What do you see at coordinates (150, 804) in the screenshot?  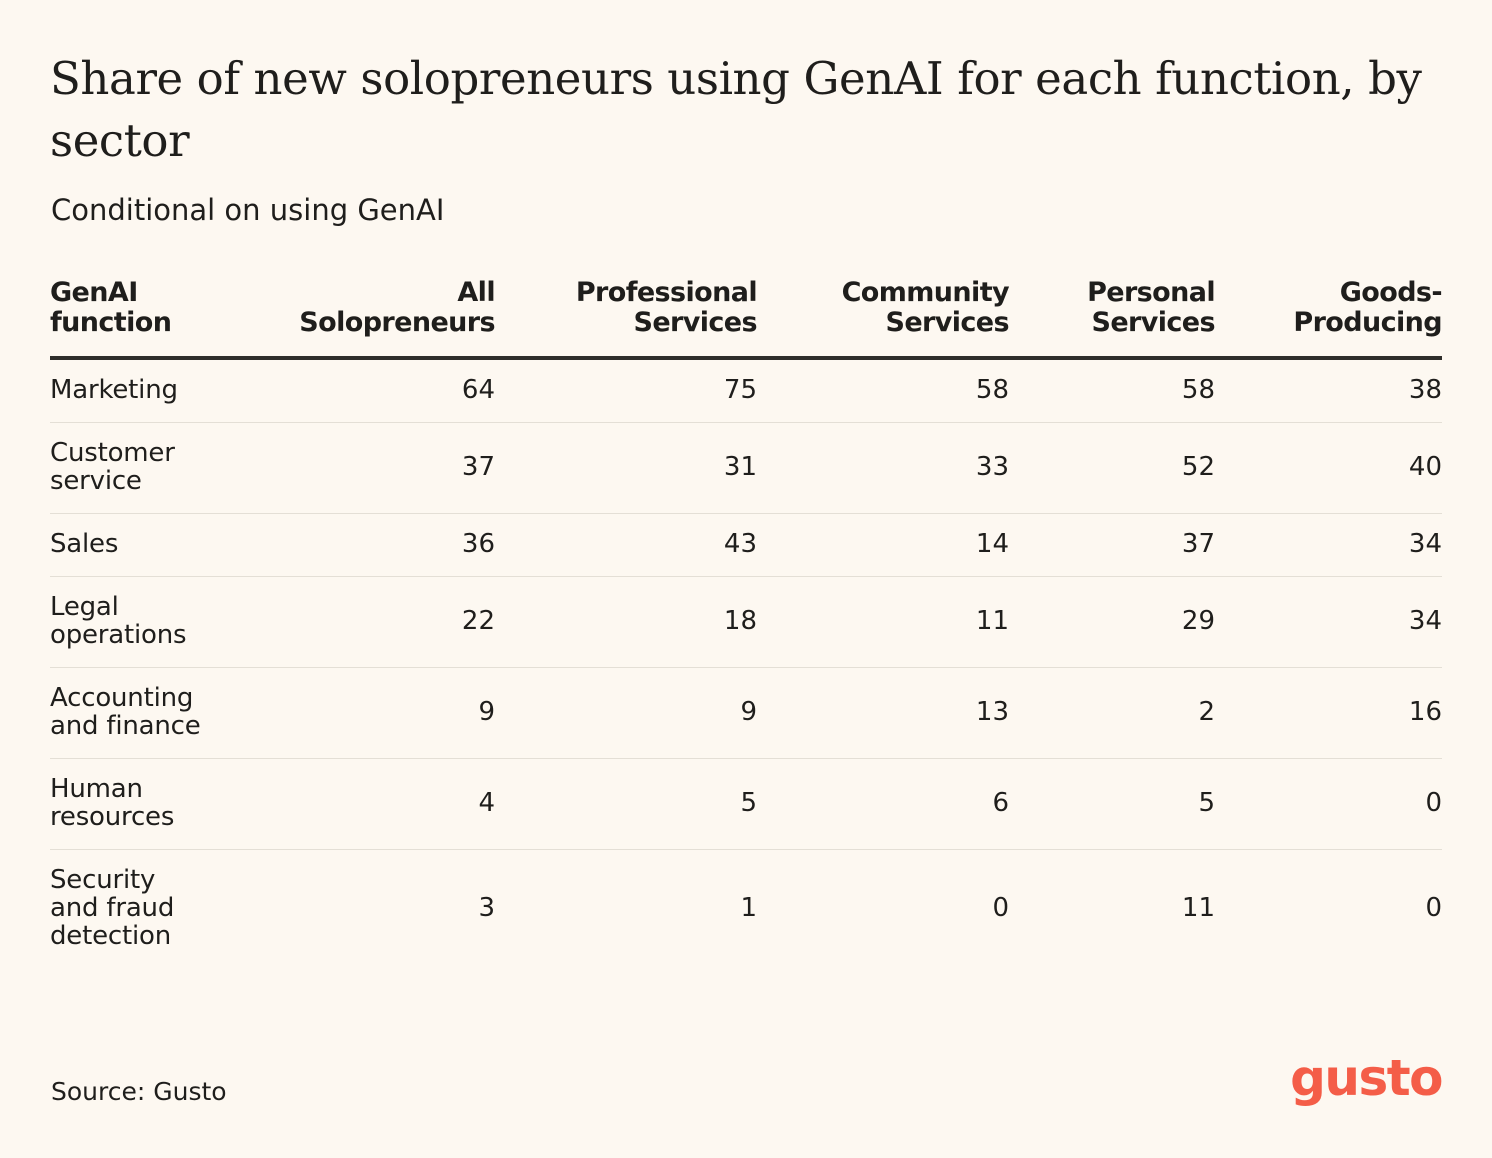 I see `row-label: Human resources` at bounding box center [150, 804].